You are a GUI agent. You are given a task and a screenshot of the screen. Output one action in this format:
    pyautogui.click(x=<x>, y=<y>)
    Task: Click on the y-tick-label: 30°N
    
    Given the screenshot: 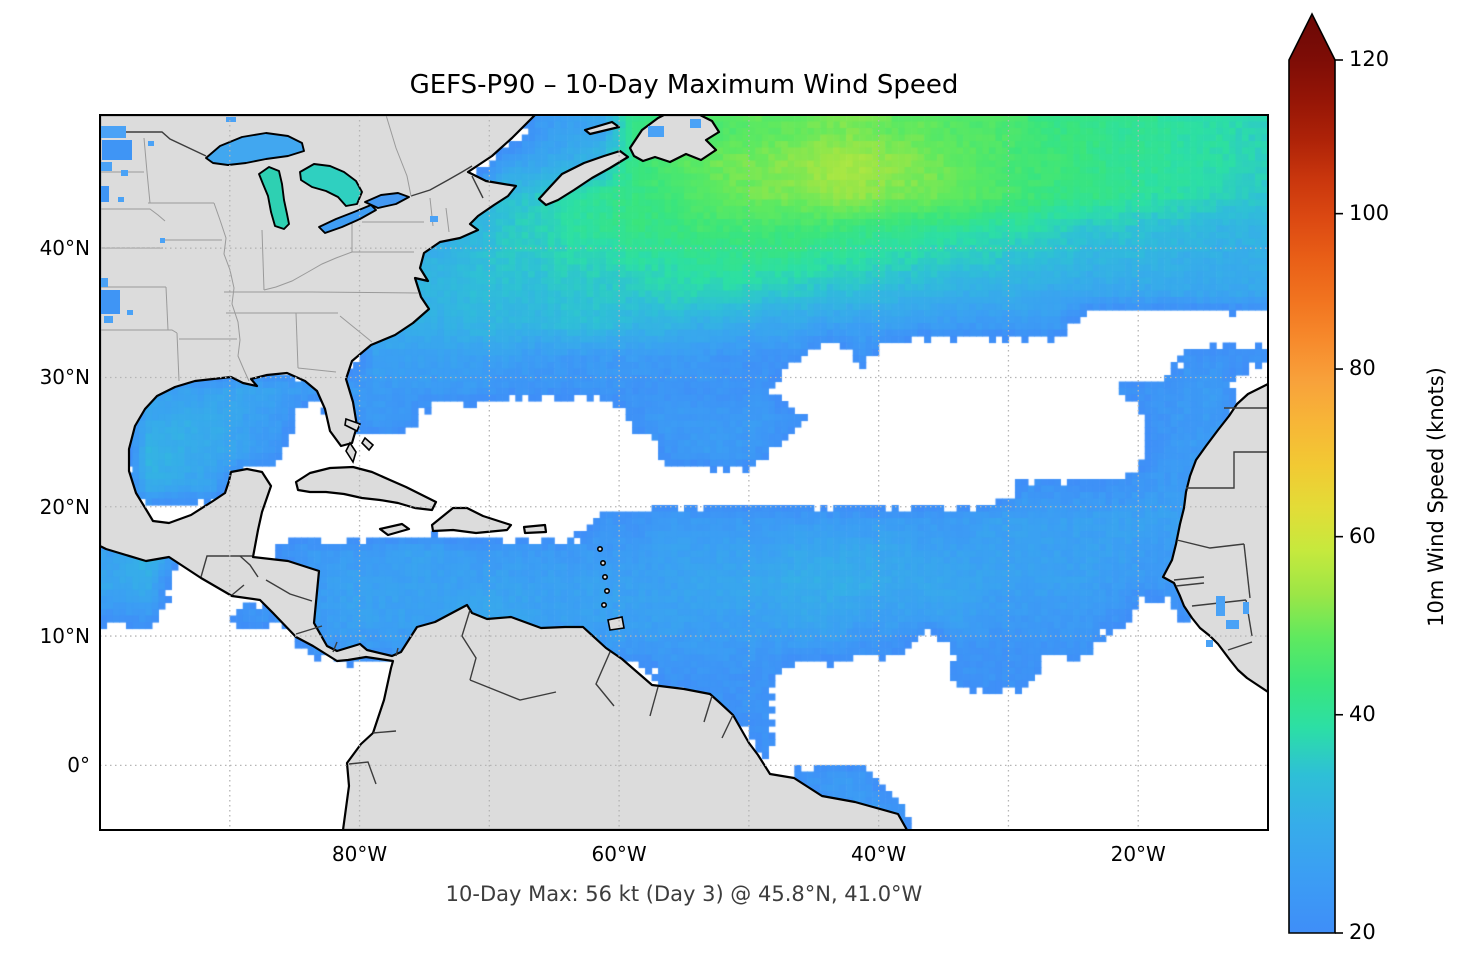 What is the action you would take?
    pyautogui.click(x=64, y=377)
    